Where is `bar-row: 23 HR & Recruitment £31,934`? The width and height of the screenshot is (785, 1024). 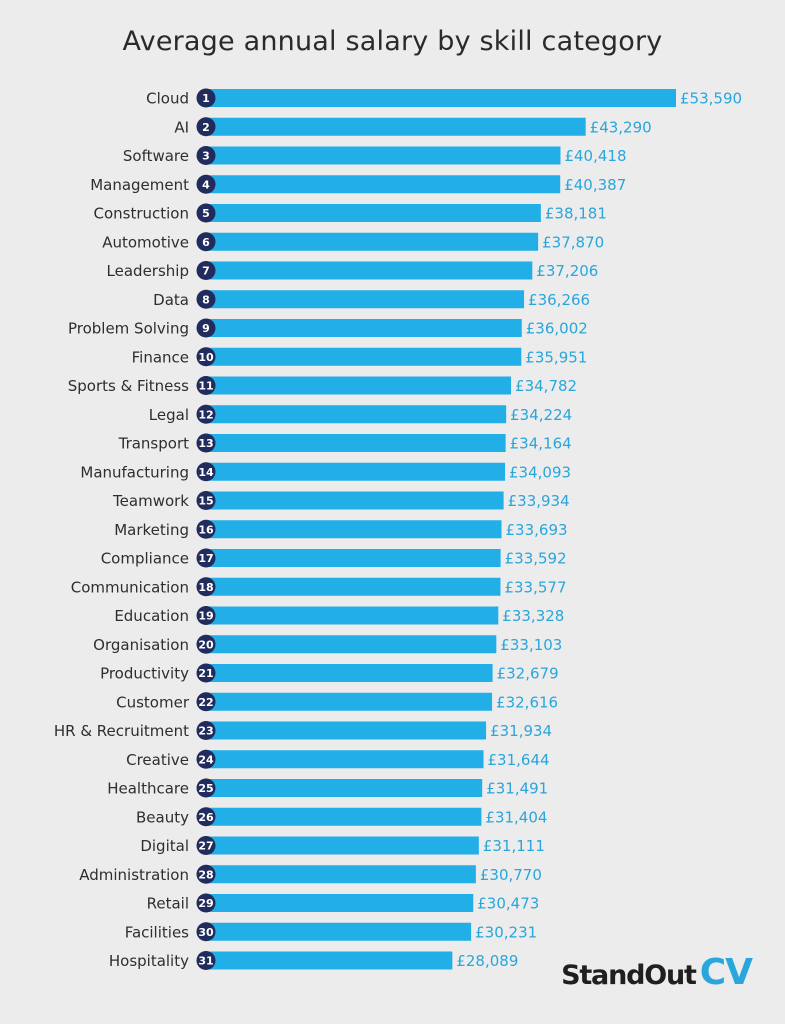 bar-row: 23 HR & Recruitment £31,934 is located at coordinates (303, 730).